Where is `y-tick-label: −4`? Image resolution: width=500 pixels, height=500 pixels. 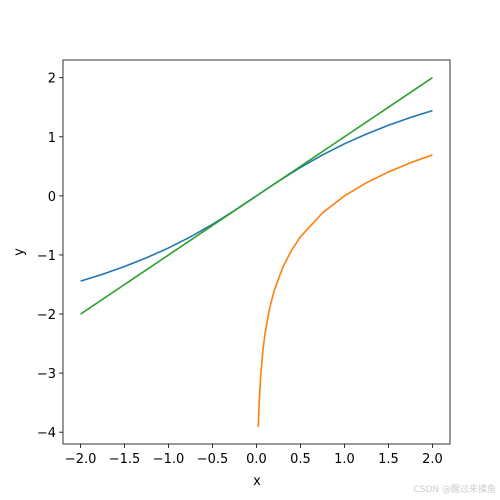 y-tick-label: −4 is located at coordinates (46, 433).